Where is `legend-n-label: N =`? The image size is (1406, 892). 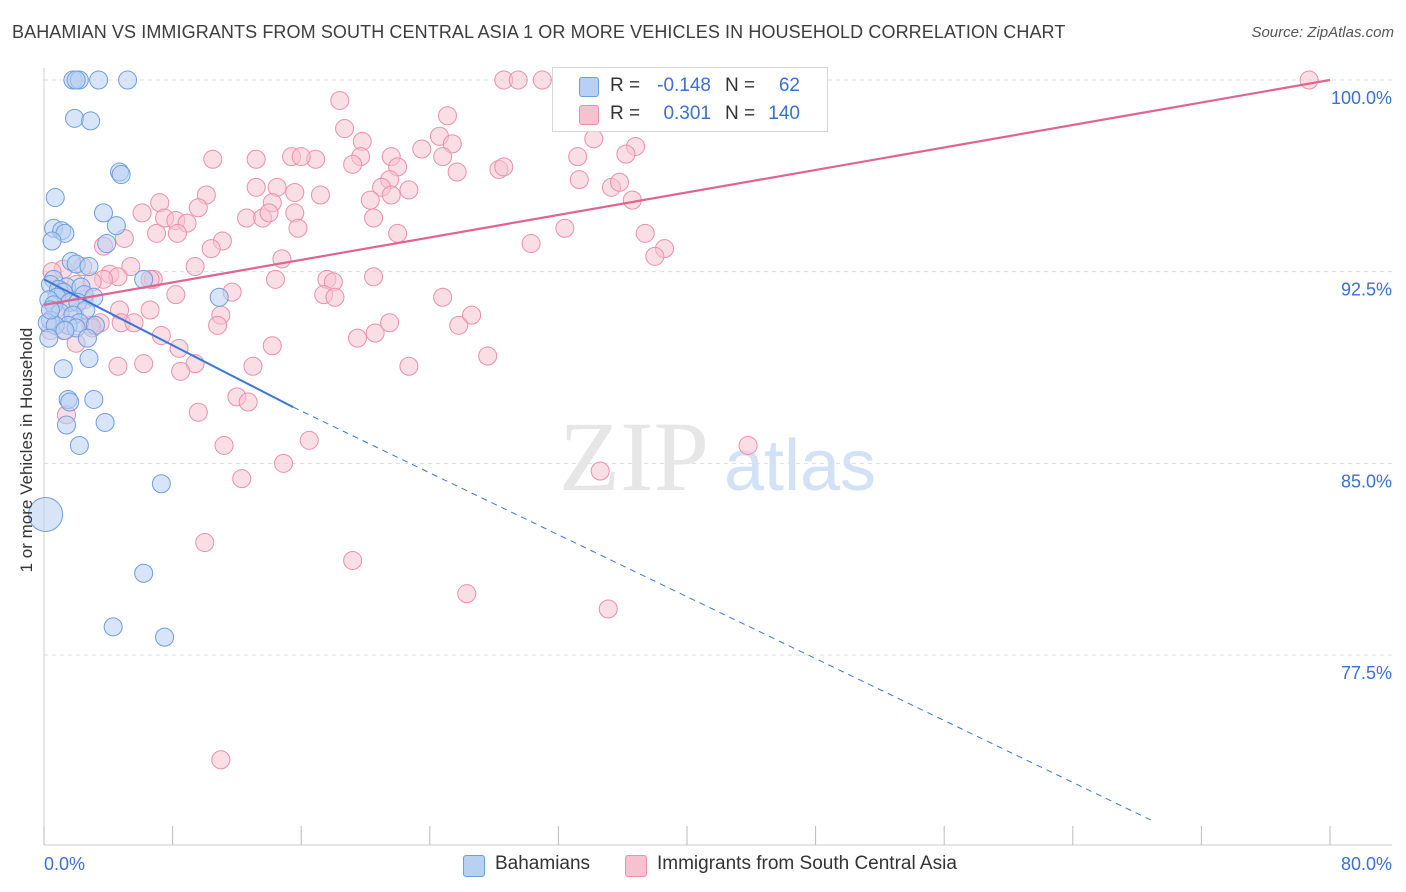 legend-n-label: N = is located at coordinates (740, 85).